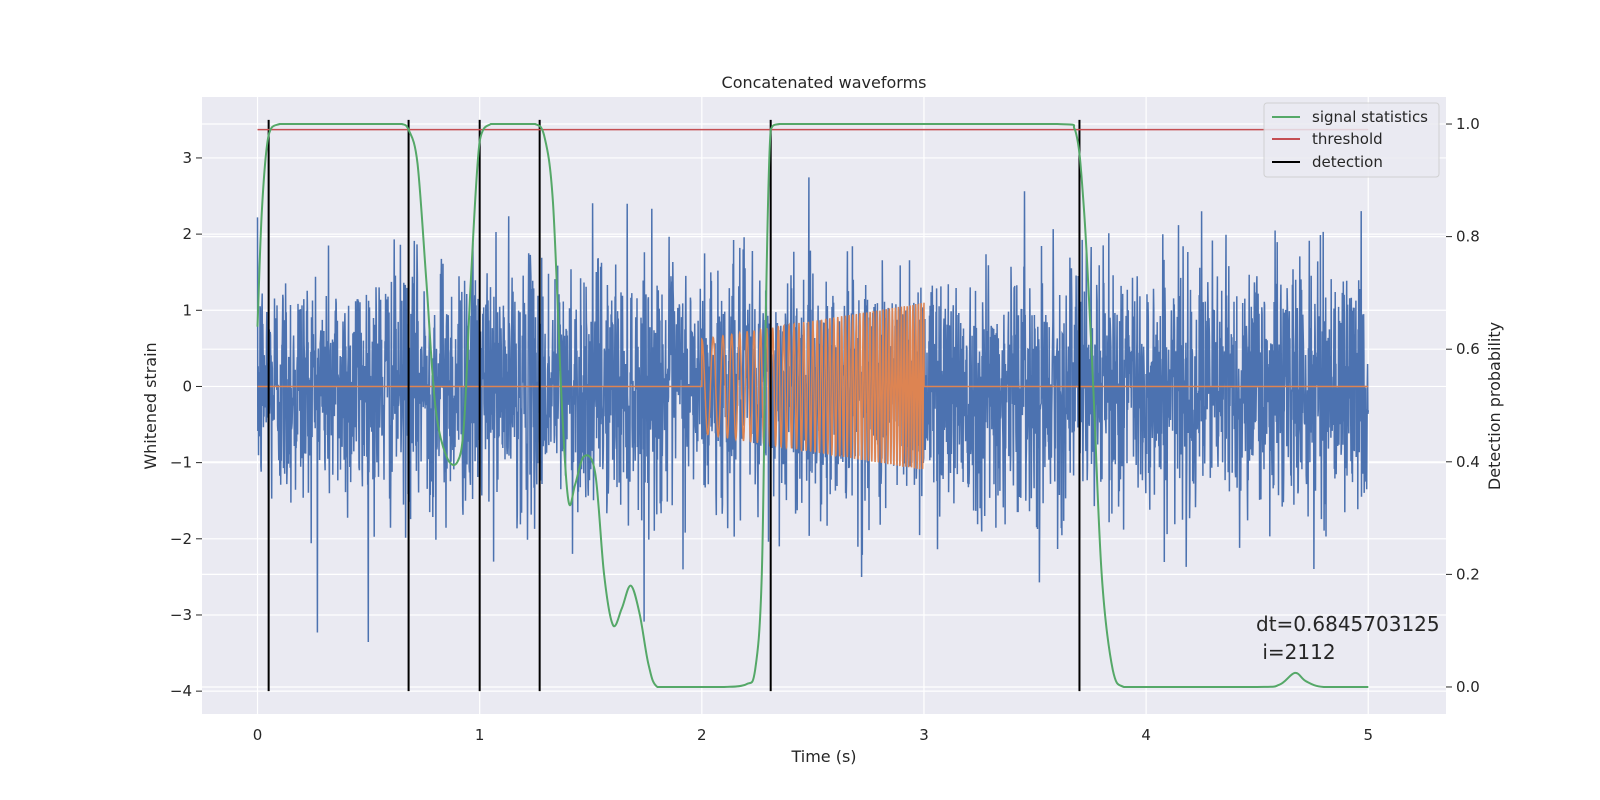  I want to click on y2-tick-label: 0.0, so click(1468, 687).